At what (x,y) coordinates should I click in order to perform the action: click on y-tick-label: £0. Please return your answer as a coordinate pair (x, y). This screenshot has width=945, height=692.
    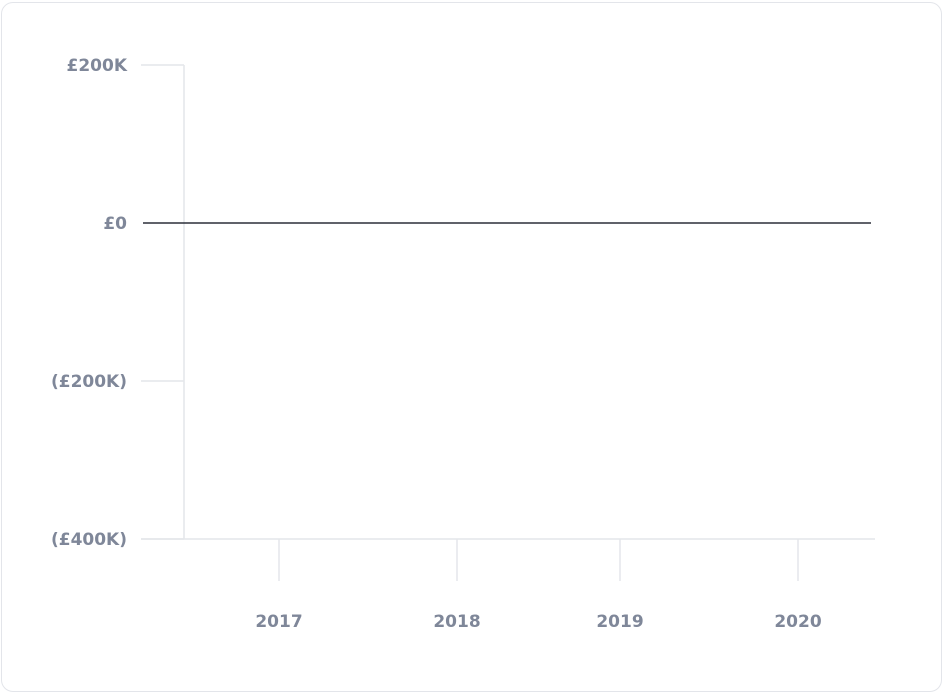
    Looking at the image, I should click on (115, 224).